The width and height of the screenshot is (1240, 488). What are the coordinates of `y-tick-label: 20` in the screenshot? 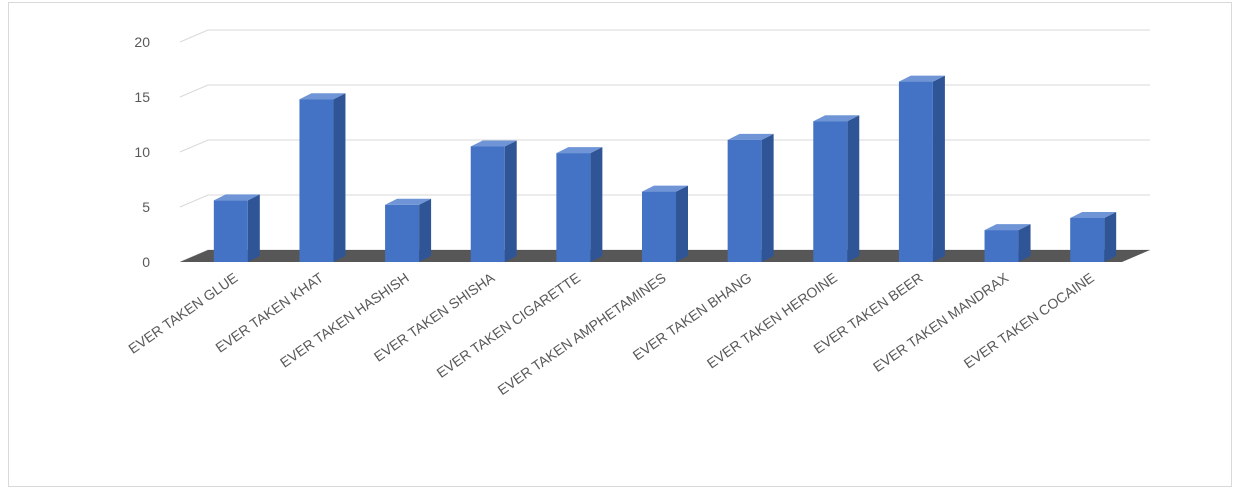 It's located at (142, 42).